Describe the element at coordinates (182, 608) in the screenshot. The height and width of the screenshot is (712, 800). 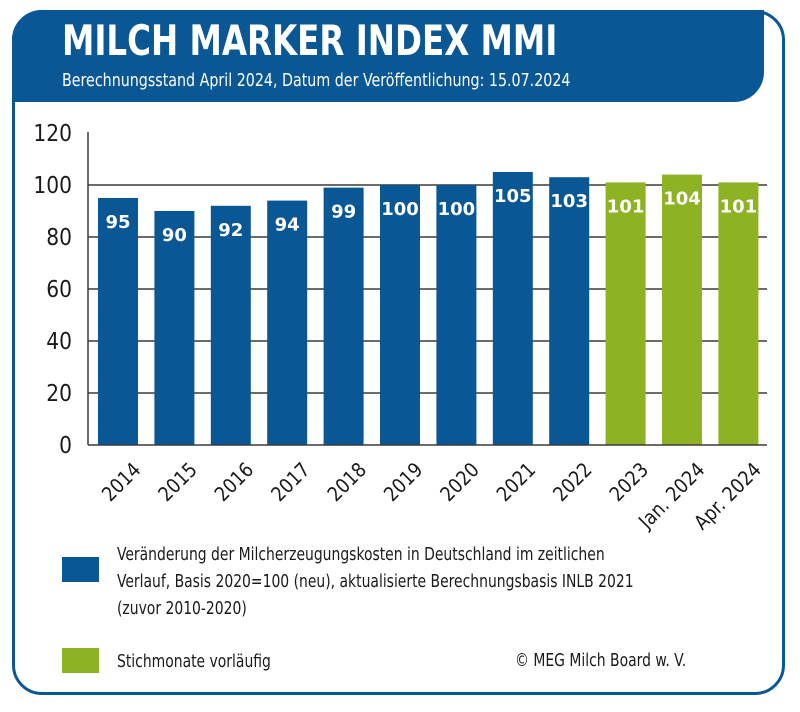
I see `legend-line: (zuvor 2010-2020)` at that location.